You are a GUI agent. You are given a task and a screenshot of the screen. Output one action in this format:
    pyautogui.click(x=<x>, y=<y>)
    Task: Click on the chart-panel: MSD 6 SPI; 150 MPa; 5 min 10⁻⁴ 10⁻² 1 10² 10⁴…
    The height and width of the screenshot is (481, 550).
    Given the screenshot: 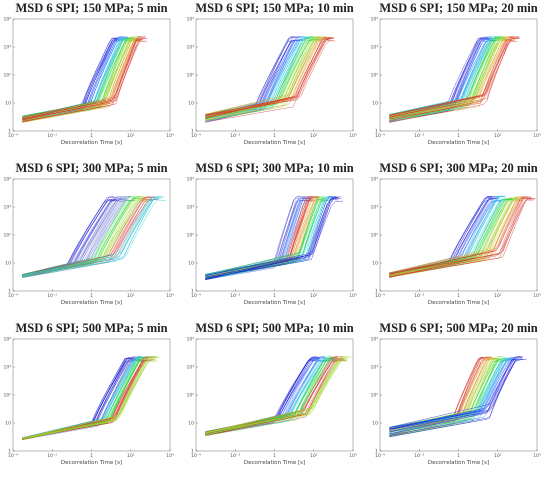 What is the action you would take?
    pyautogui.click(x=91, y=80)
    